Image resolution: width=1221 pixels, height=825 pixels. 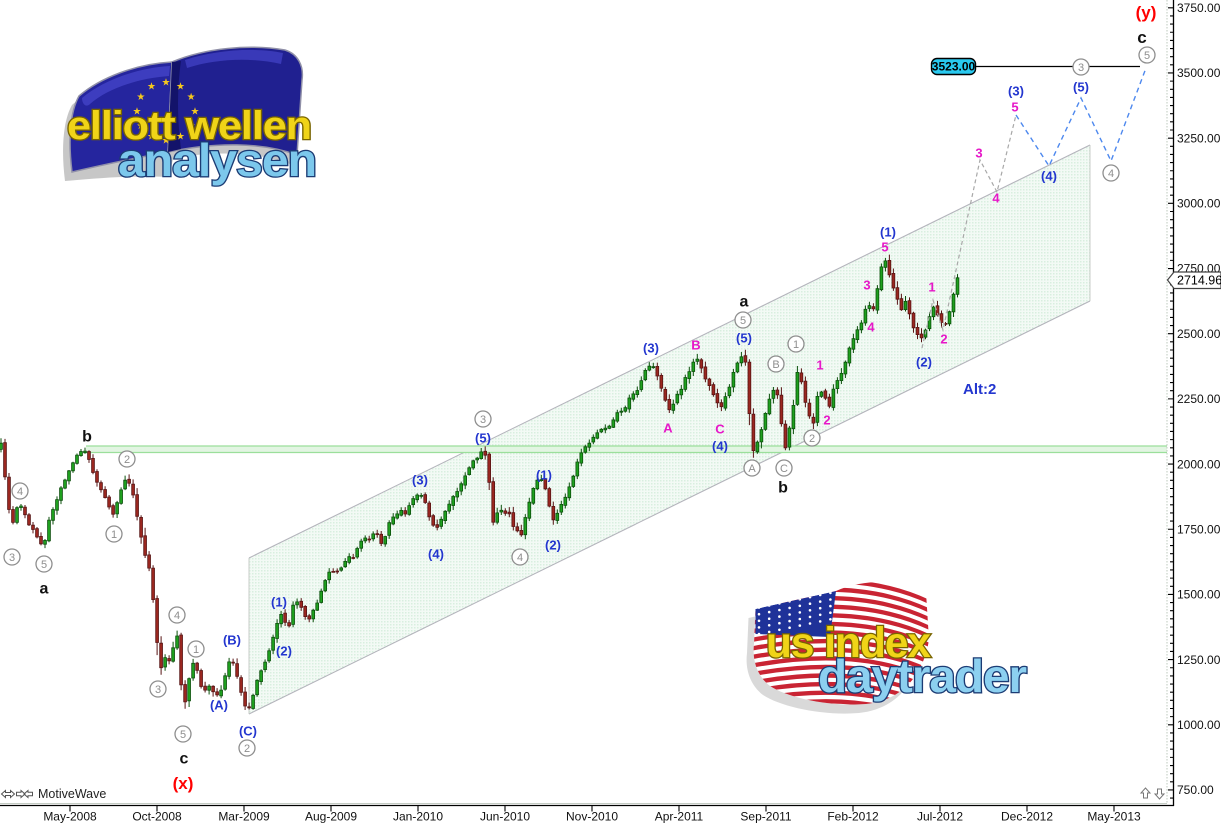 What do you see at coordinates (72, 794) in the screenshot?
I see `svg-text: MotiveWave` at bounding box center [72, 794].